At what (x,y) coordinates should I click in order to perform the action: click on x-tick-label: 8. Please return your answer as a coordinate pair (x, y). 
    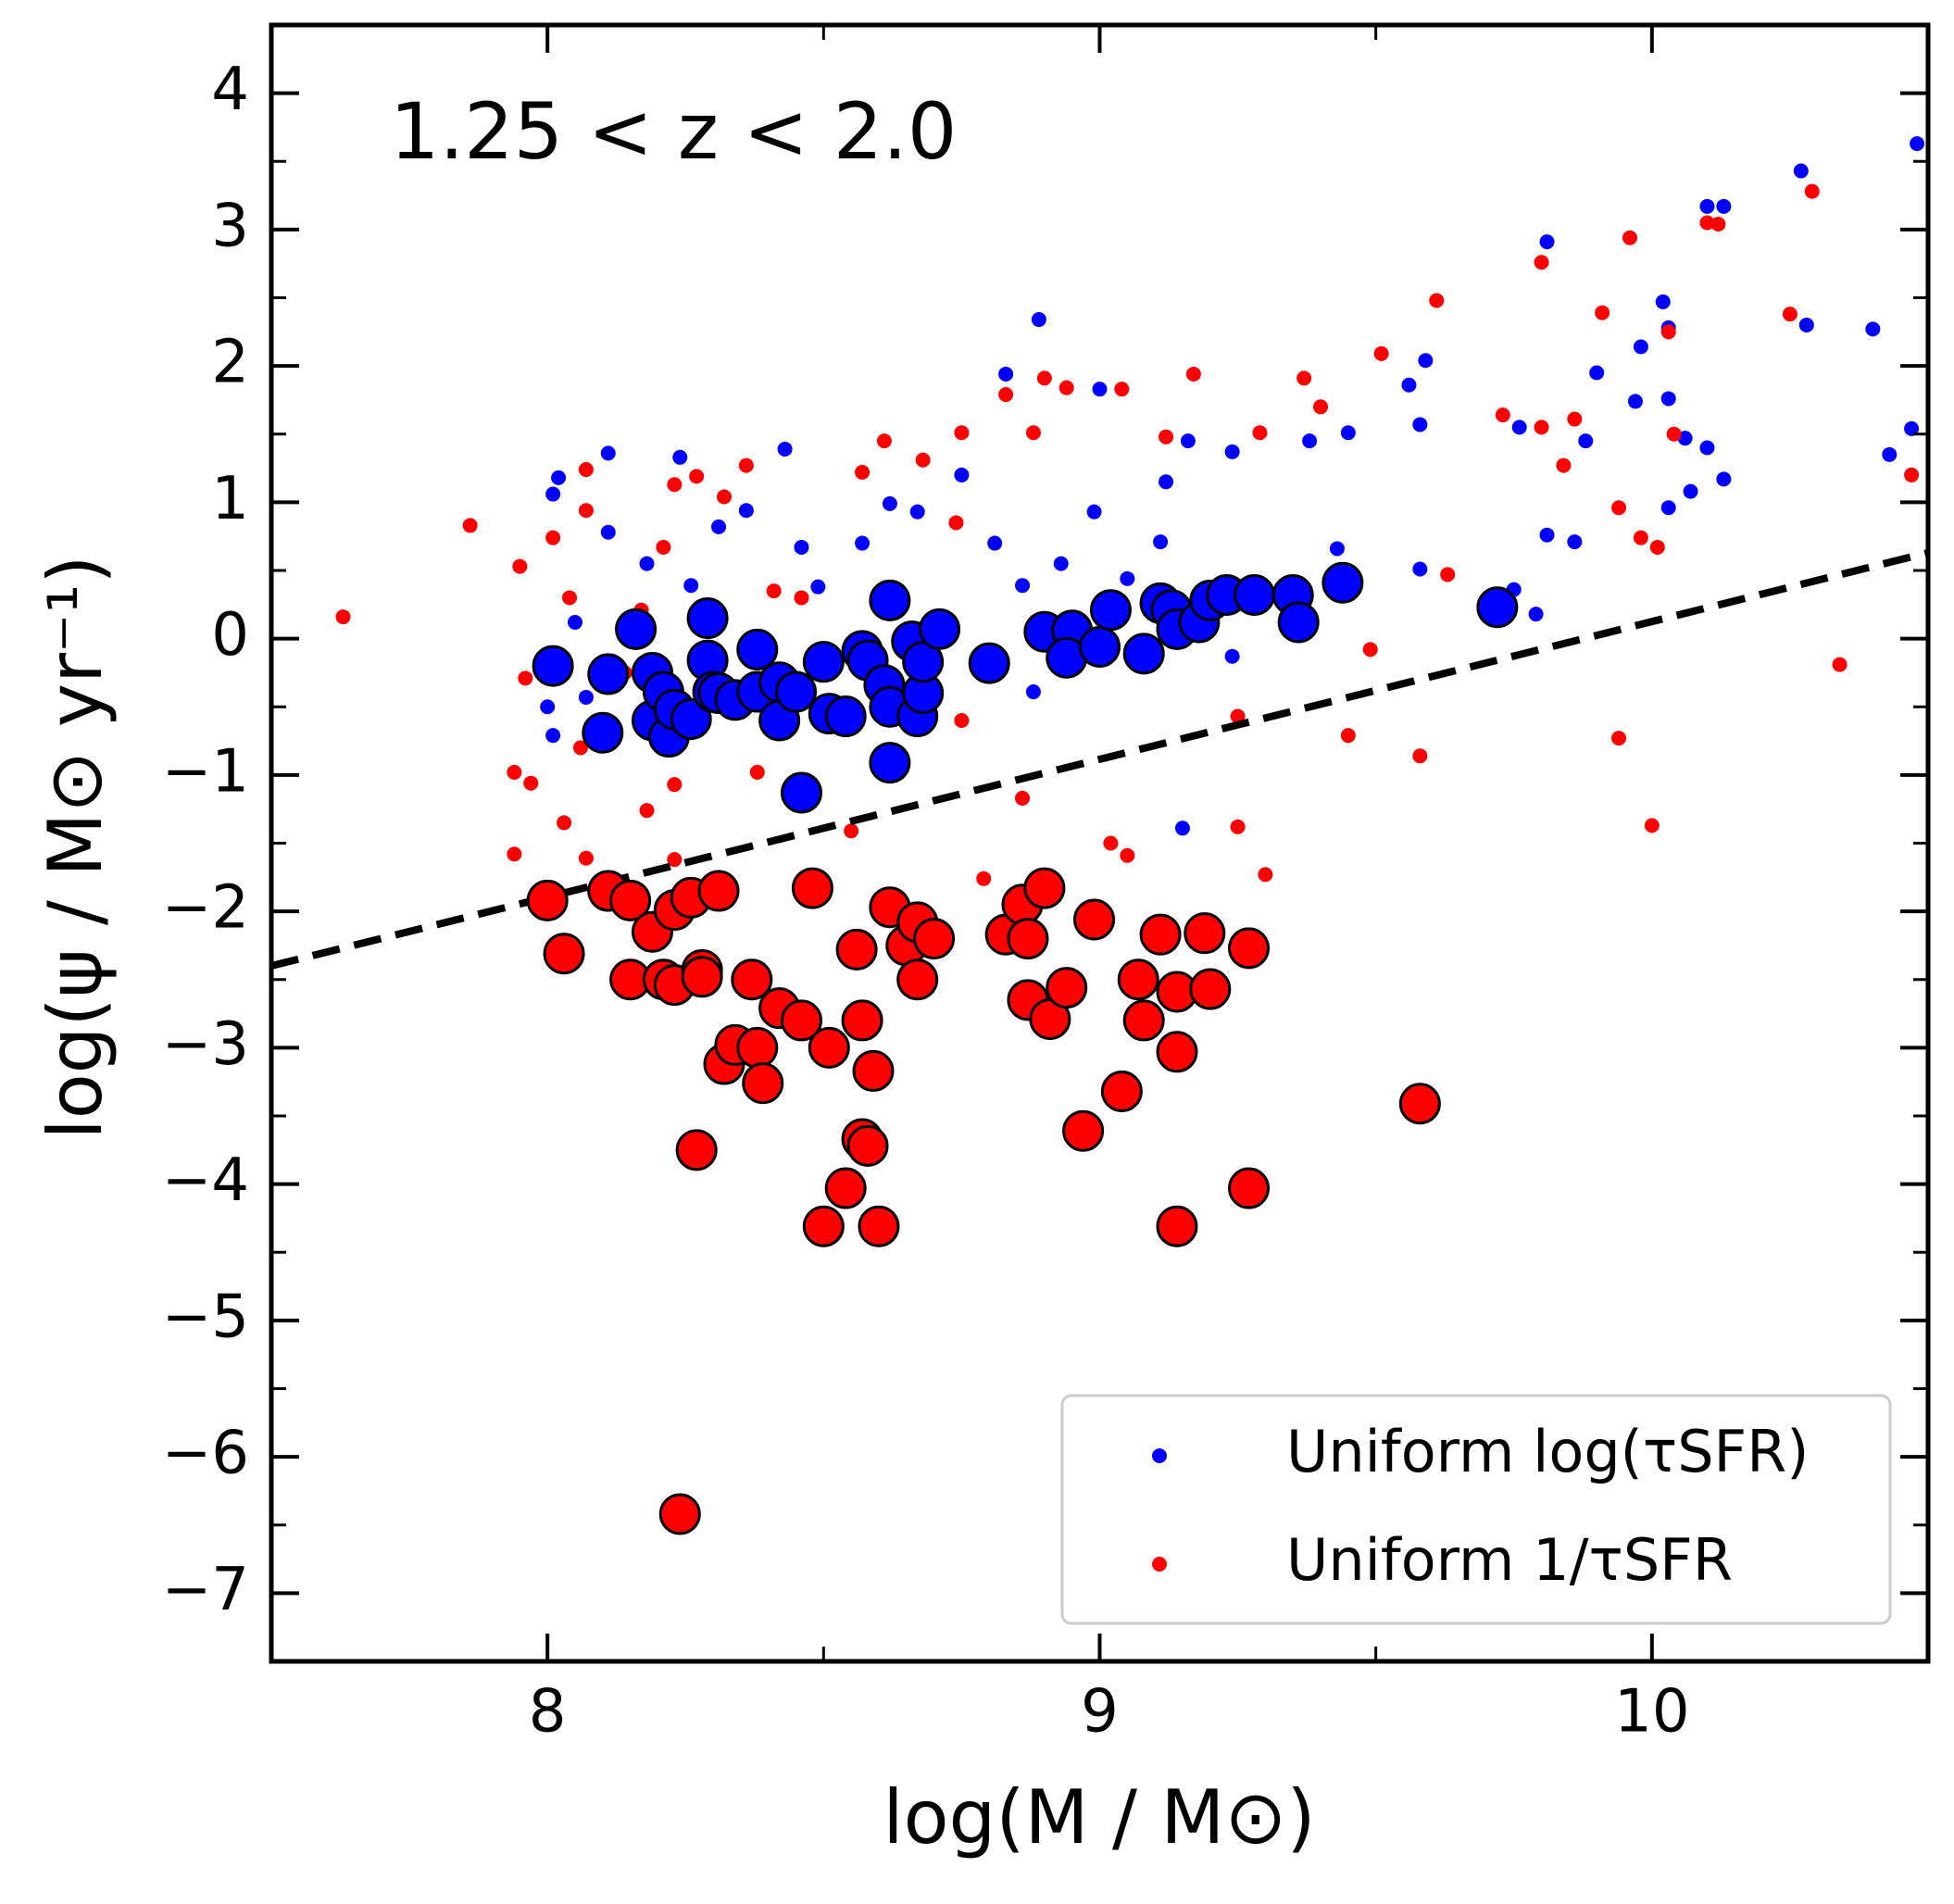
    Looking at the image, I should click on (548, 1712).